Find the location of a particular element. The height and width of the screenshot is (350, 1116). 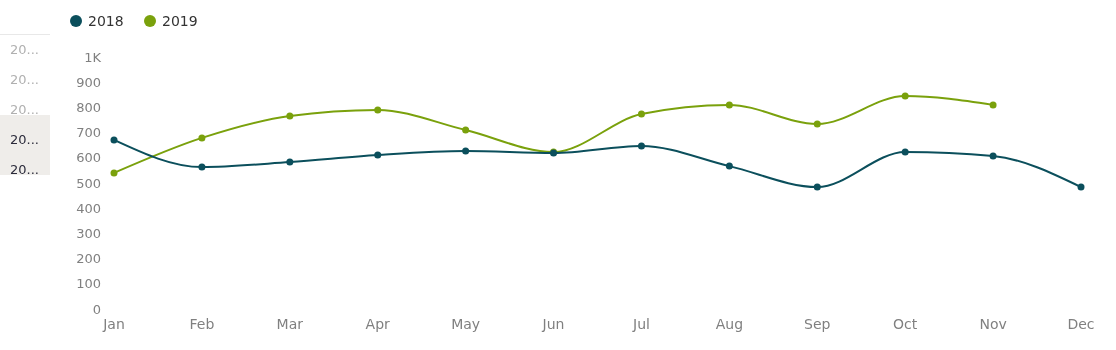

x-tick-label: May is located at coordinates (466, 324).